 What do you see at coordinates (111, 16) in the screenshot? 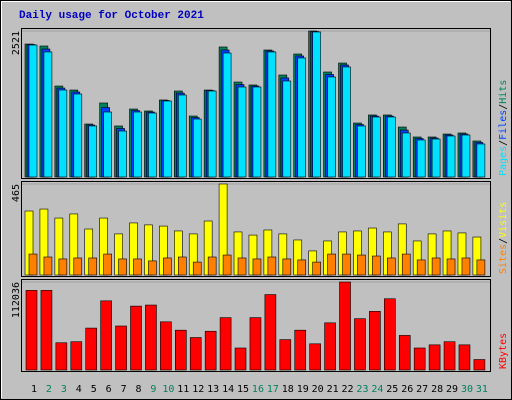
I see `chart-title: Daily usage for October 2021` at bounding box center [111, 16].